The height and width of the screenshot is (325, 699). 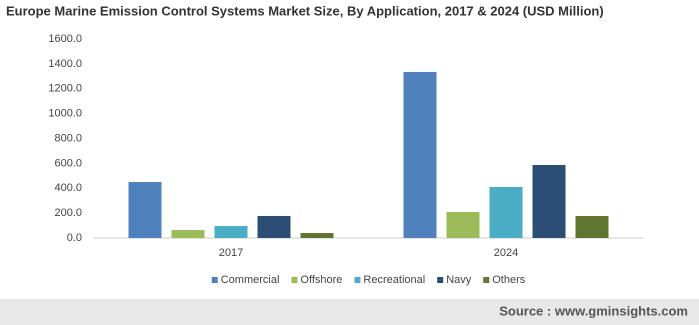 What do you see at coordinates (65, 64) in the screenshot?
I see `y-tick-label: 1400.0` at bounding box center [65, 64].